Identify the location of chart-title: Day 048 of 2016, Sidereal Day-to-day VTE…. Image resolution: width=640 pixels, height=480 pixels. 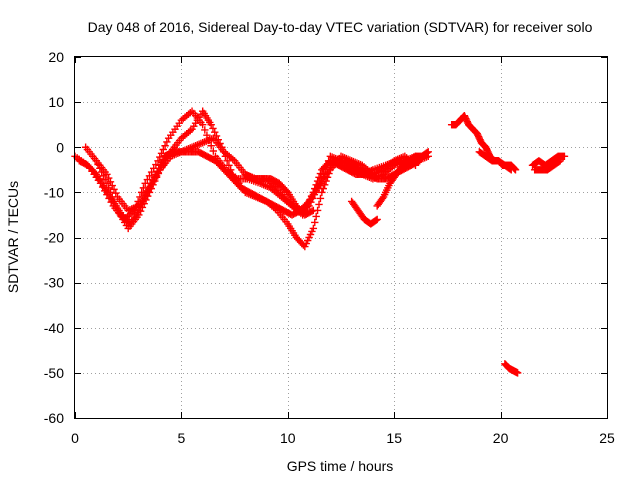
(340, 27).